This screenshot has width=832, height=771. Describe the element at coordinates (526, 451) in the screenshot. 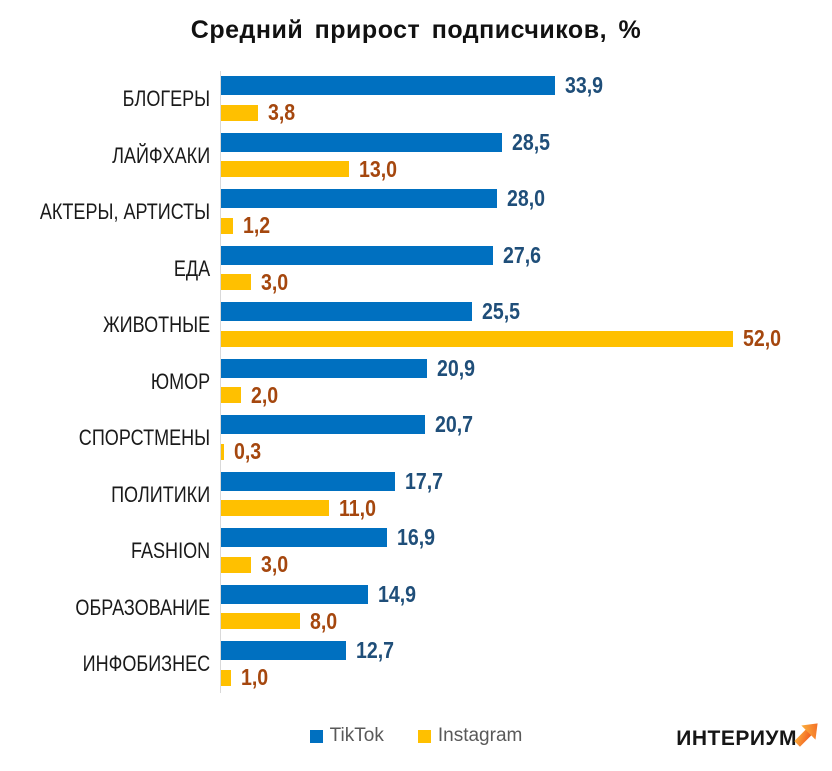

I see `bar-line: 0,3` at that location.